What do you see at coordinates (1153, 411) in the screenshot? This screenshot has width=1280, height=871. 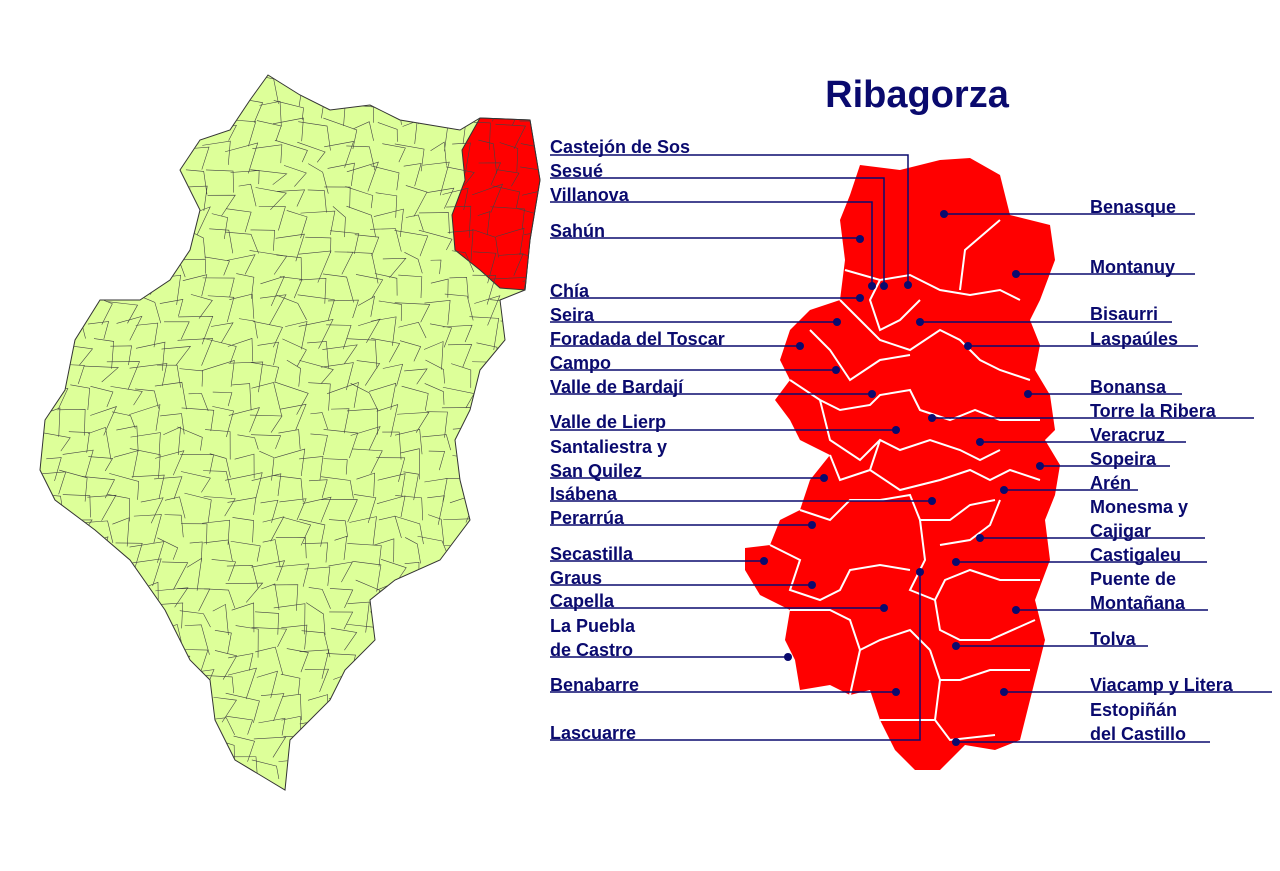 I see `municipality-label: Torre la Ribera` at bounding box center [1153, 411].